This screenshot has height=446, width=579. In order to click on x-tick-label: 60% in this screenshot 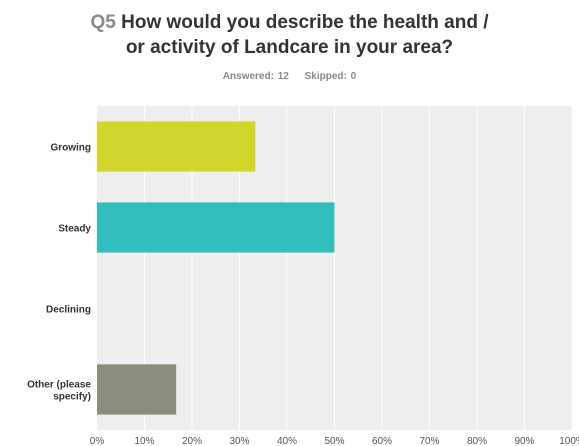, I will do `click(382, 441)`.